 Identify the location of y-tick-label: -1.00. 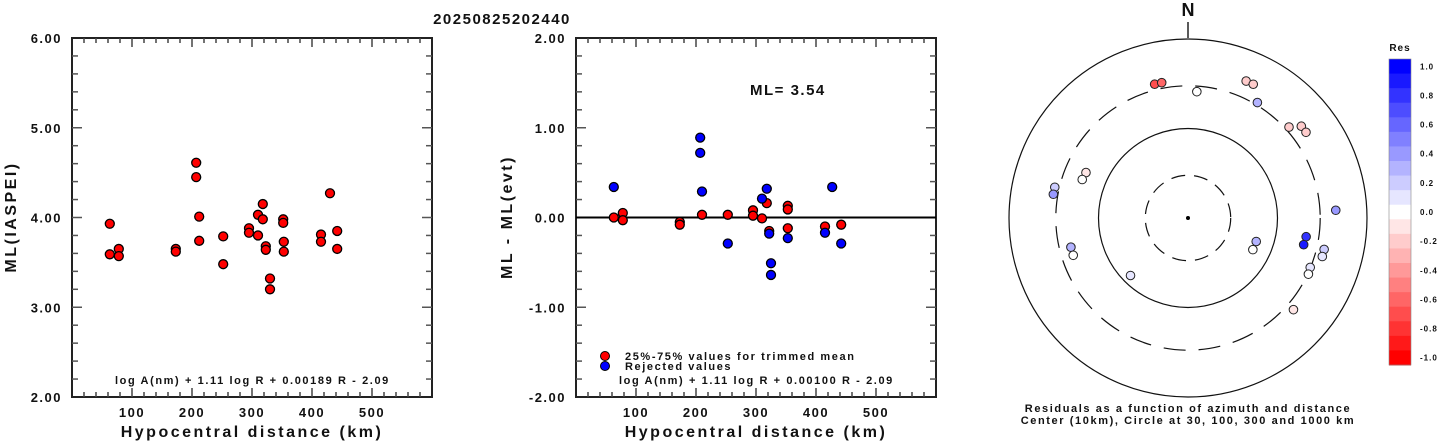
(547, 307).